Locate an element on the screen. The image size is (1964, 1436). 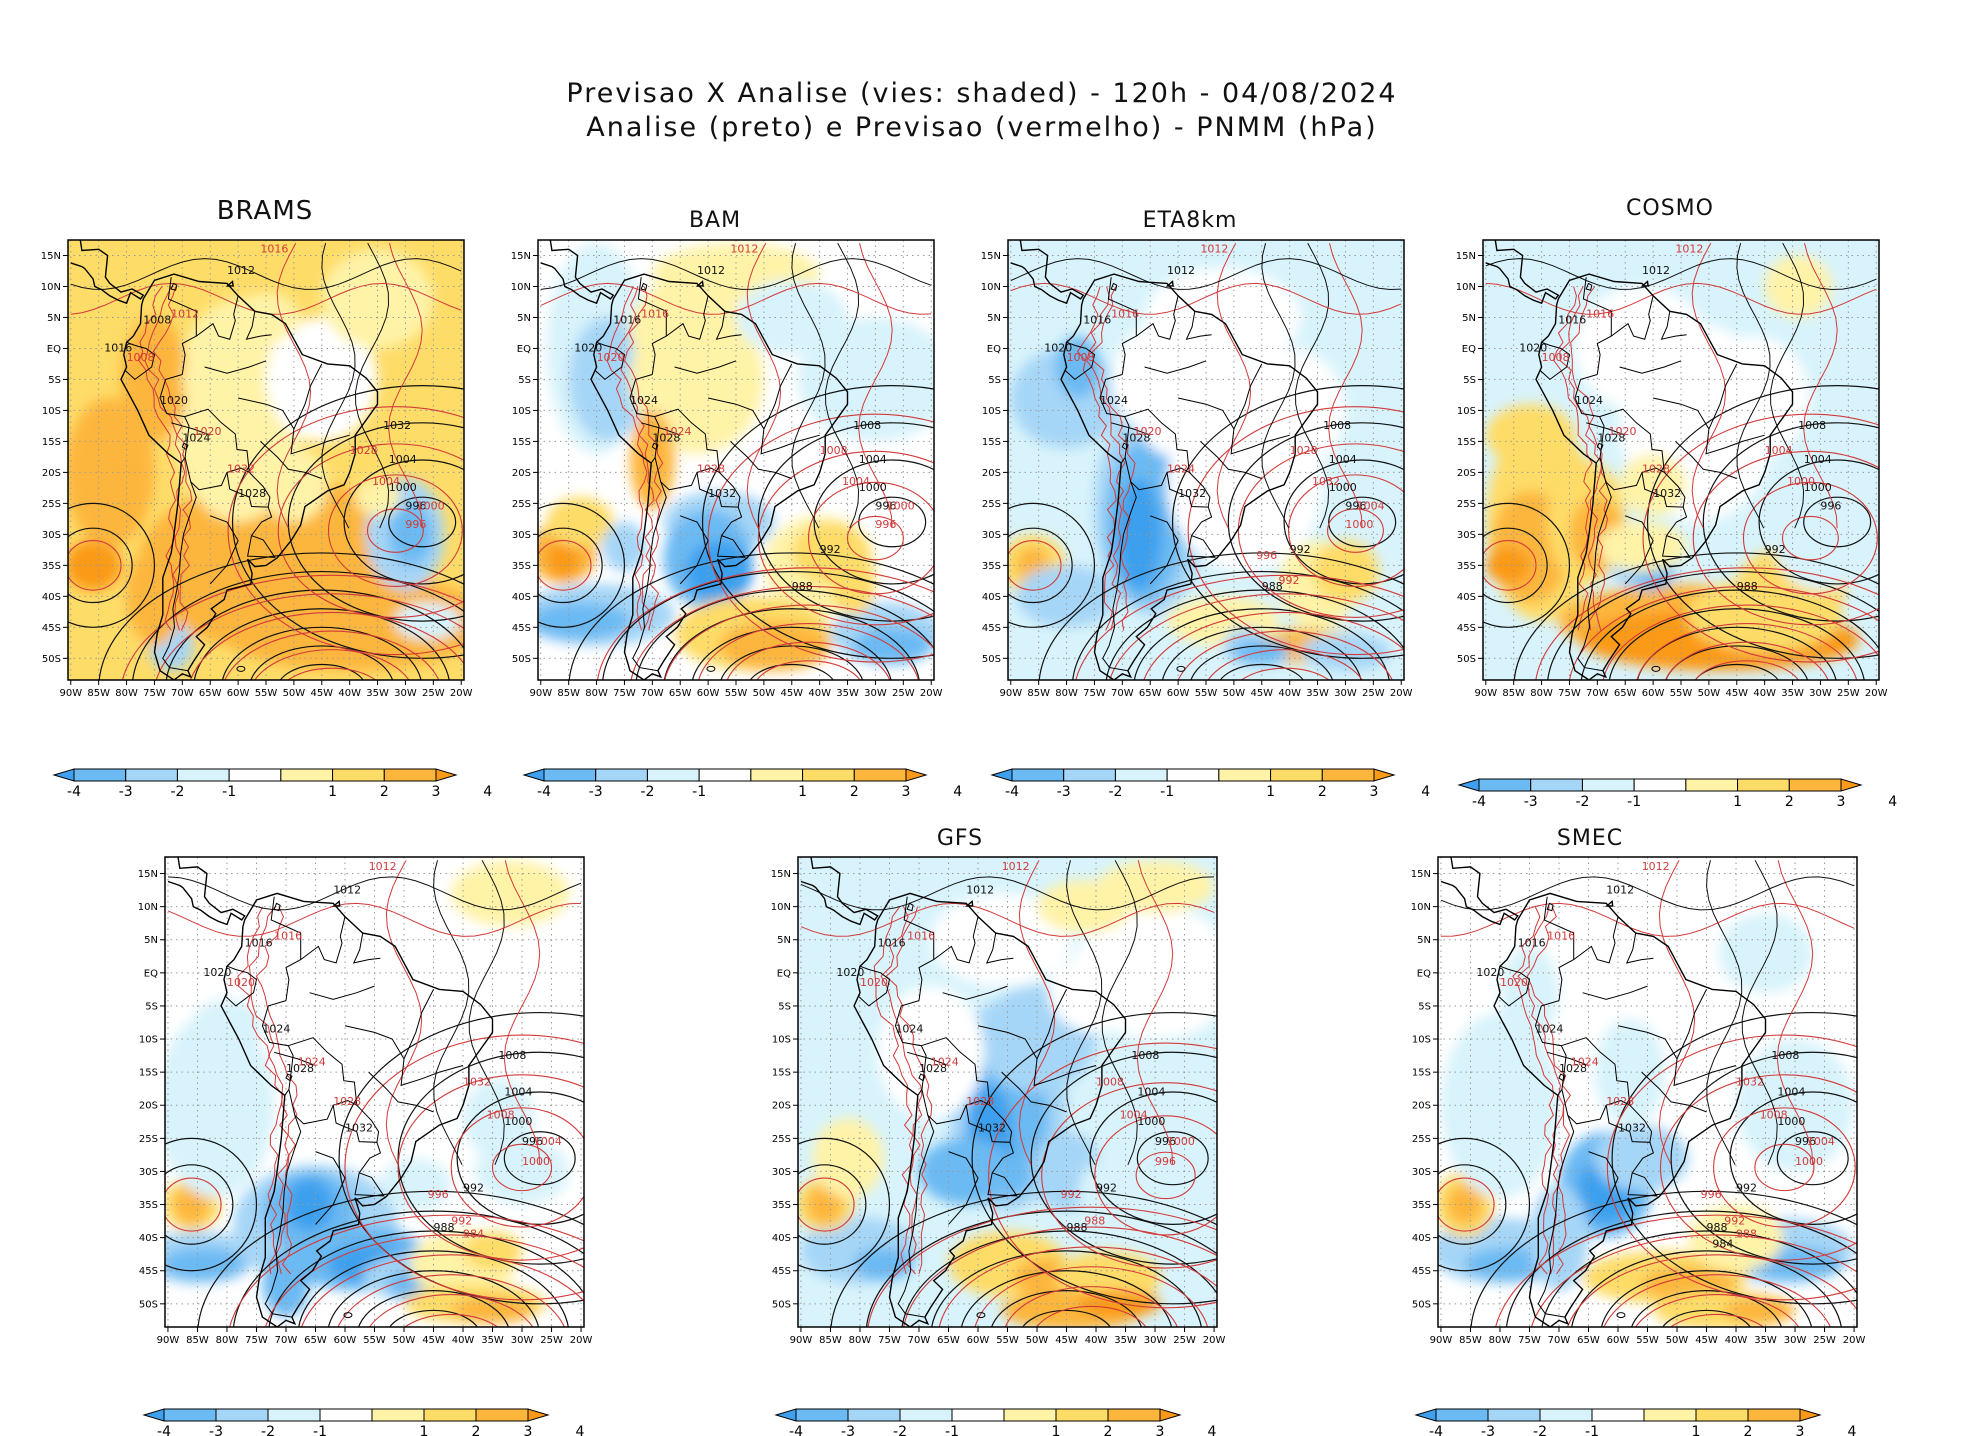
lat-tick-label: 45S is located at coordinates (521, 628).